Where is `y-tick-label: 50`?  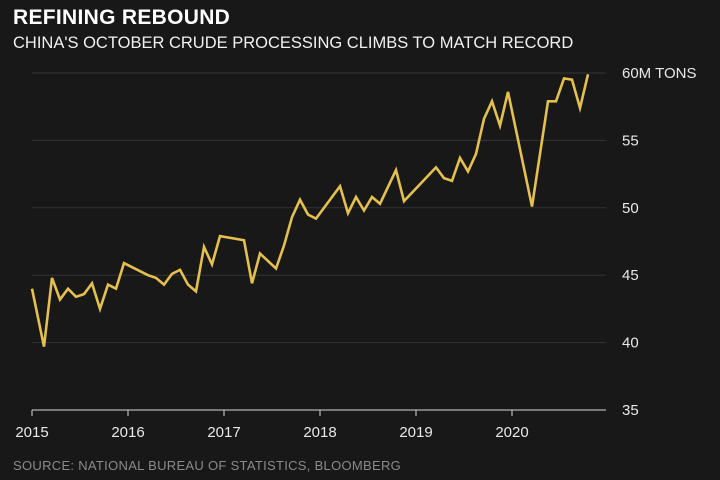
y-tick-label: 50 is located at coordinates (630, 208).